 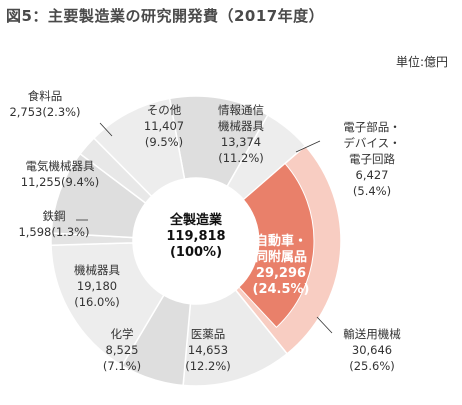 What do you see at coordinates (195, 236) in the screenshot?
I see `center-label: 全製造業 119,818 (100%)` at bounding box center [195, 236].